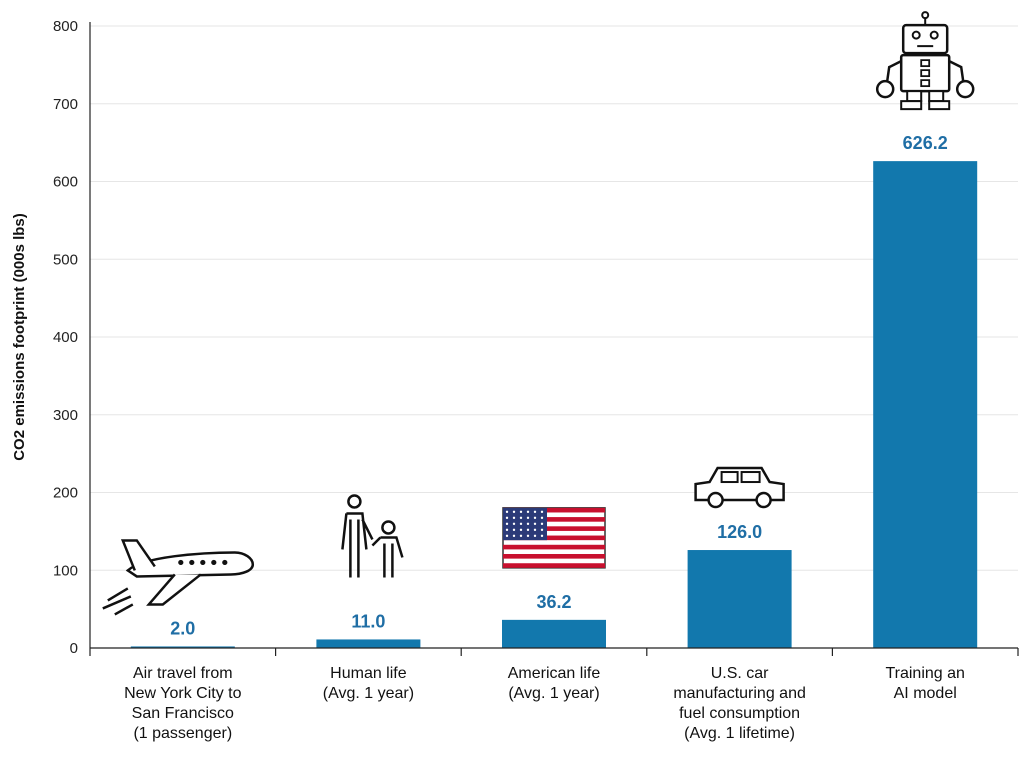 The image size is (1024, 761). What do you see at coordinates (739, 532) in the screenshot?
I see `bar-value-label: 126.0` at bounding box center [739, 532].